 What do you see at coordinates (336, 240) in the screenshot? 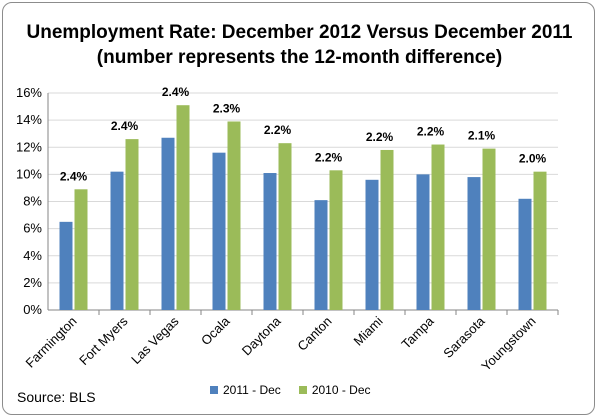
I see `bar-2010-canton` at bounding box center [336, 240].